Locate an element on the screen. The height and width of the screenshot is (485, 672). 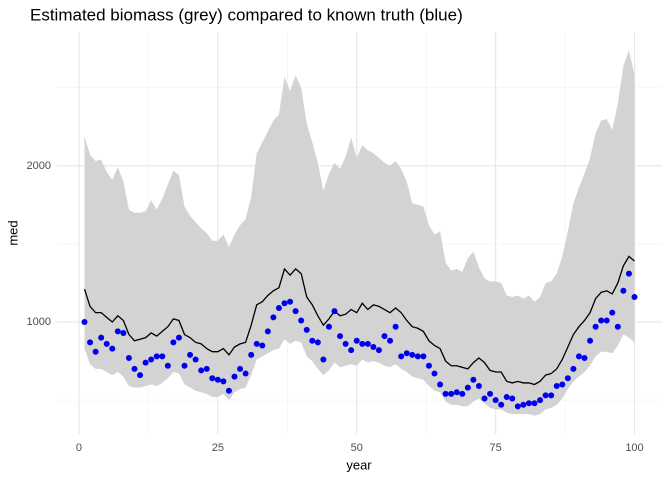
y-tick-label: 1000 is located at coordinates (39, 322).